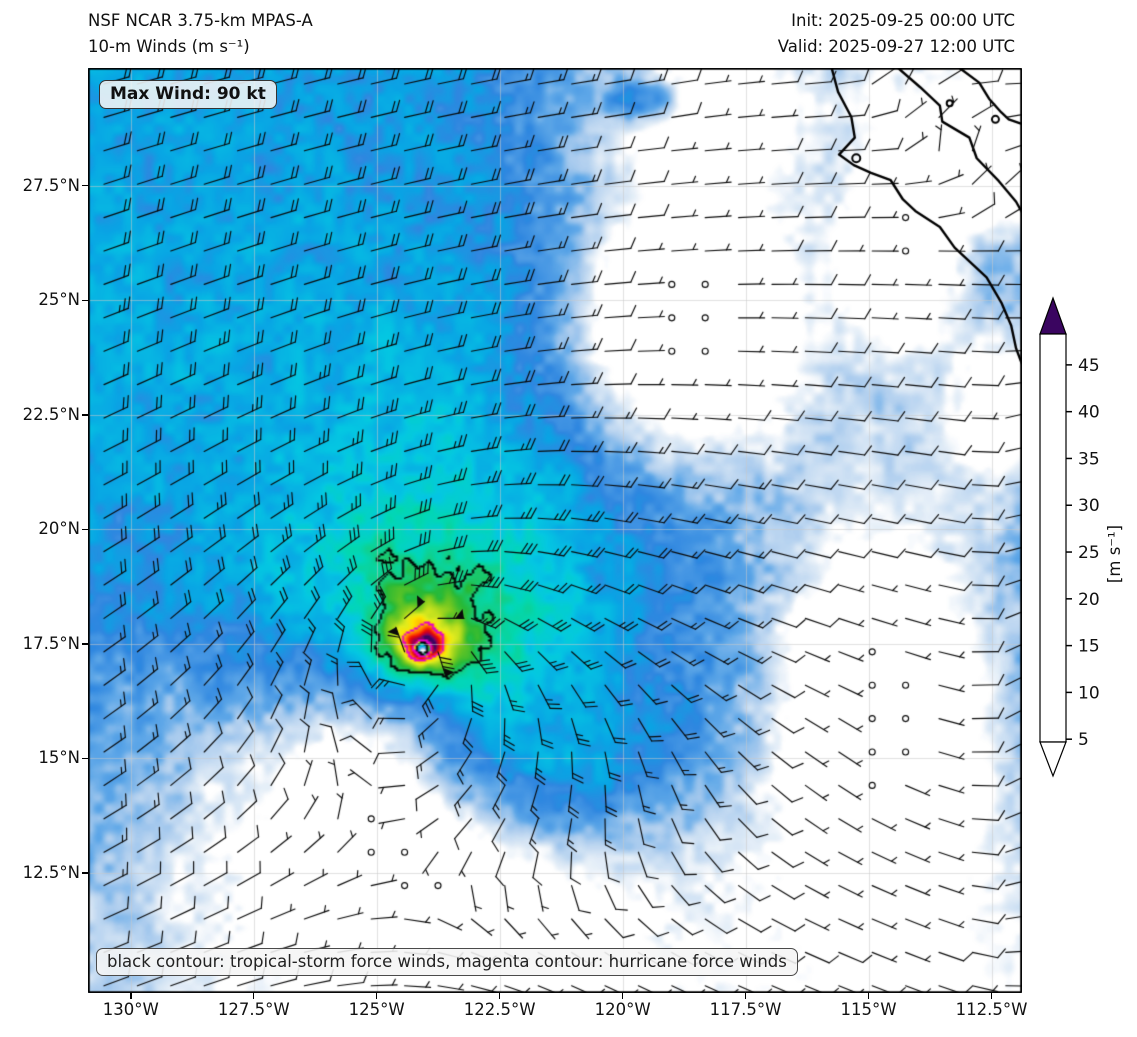  I want to click on plot-title-line1: NSF NCAR 3.75-km MPAS-A, so click(200, 20).